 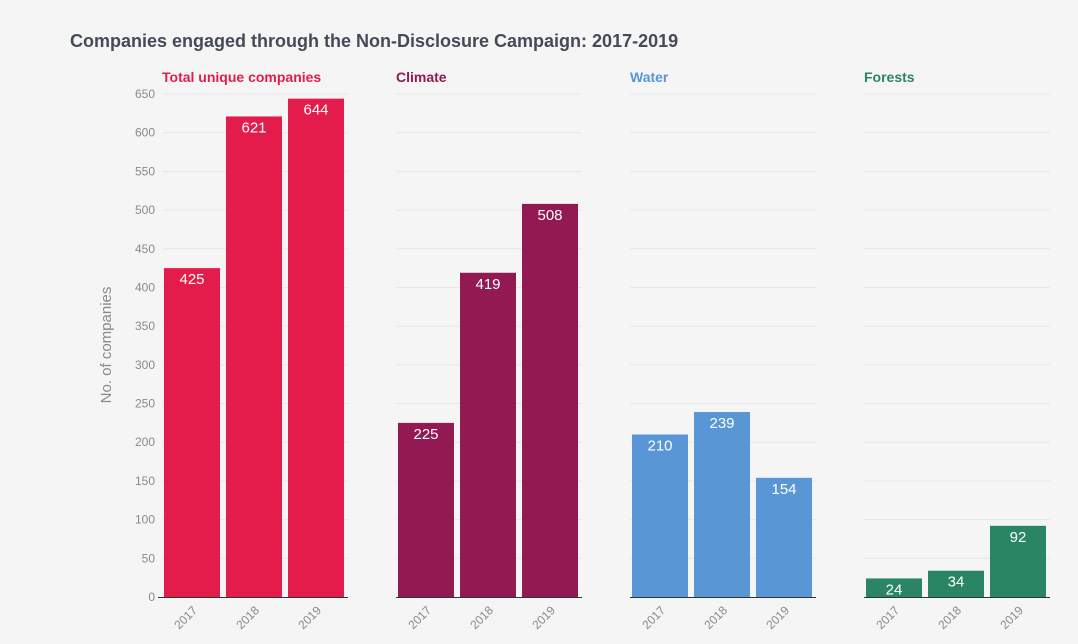 I want to click on bar-data-label: 34, so click(x=956, y=582).